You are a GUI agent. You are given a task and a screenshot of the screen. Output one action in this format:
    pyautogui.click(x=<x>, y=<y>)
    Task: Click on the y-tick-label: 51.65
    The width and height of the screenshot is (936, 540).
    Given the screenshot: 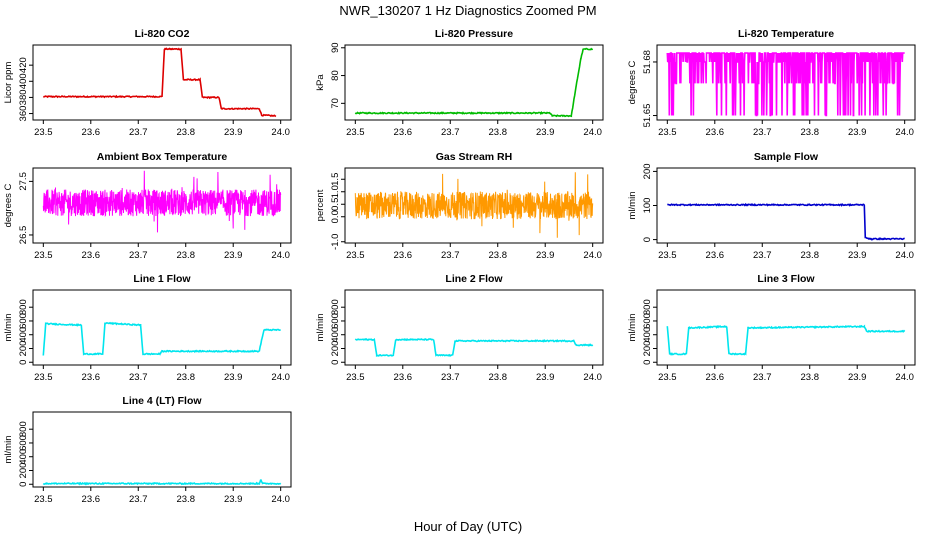 What is the action you would take?
    pyautogui.click(x=647, y=116)
    